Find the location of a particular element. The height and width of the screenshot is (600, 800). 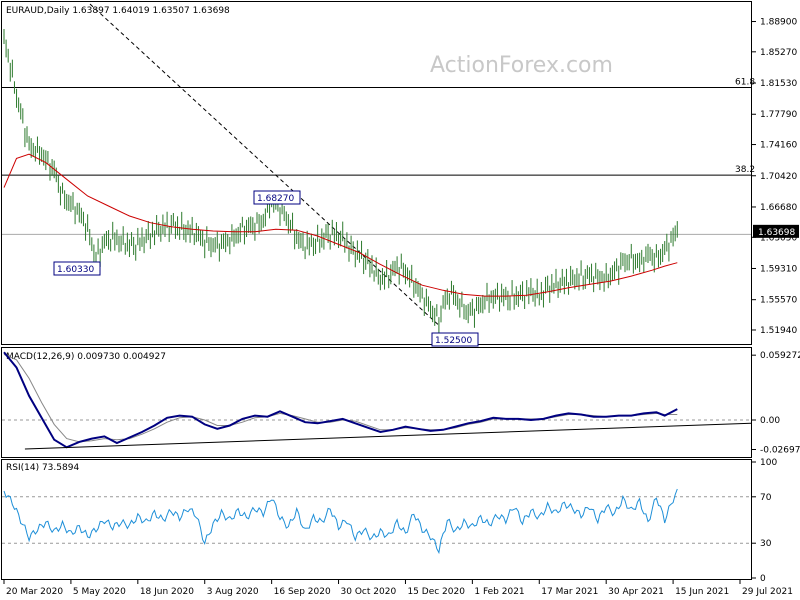

rsi-y-label: 0 is located at coordinates (763, 579).